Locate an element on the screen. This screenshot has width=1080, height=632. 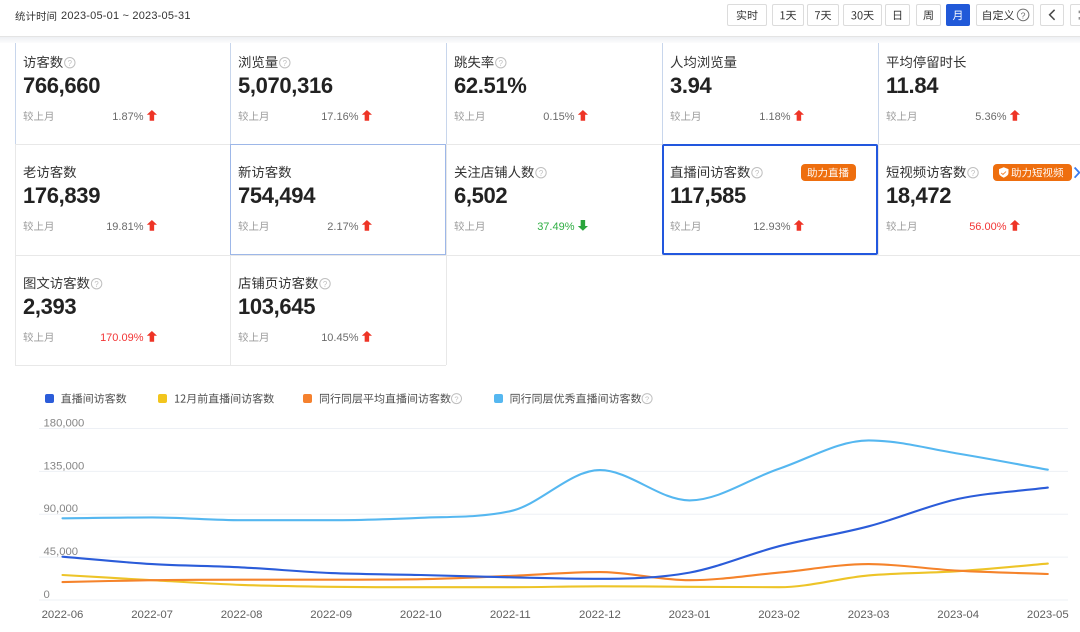
svg-text: 2023-01 is located at coordinates (690, 615).